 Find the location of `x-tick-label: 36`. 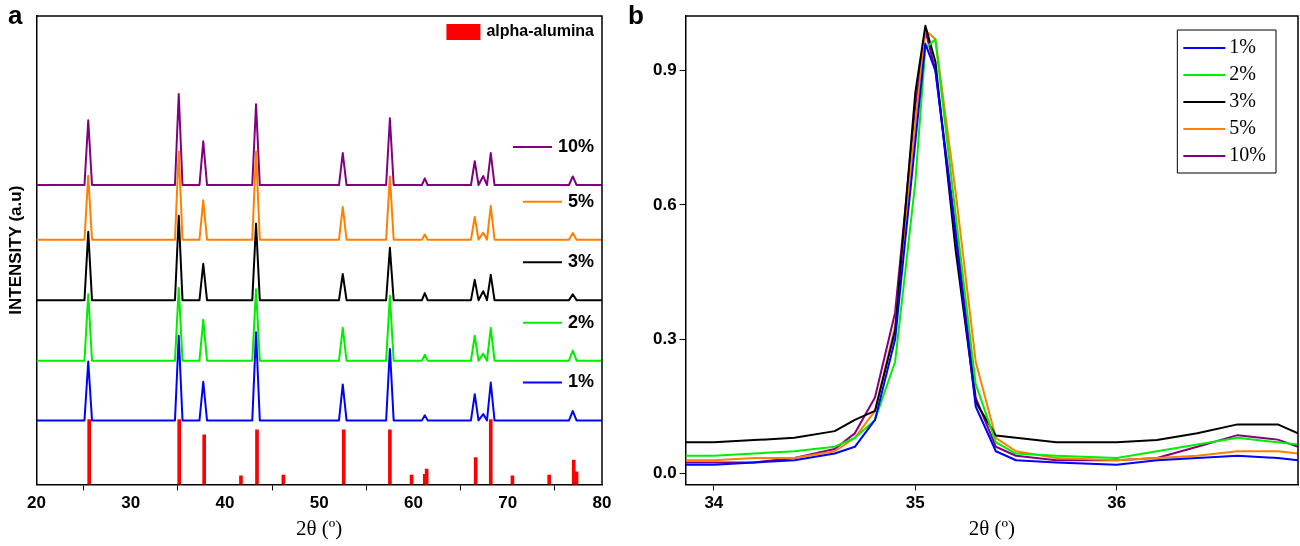

x-tick-label: 36 is located at coordinates (1117, 503).